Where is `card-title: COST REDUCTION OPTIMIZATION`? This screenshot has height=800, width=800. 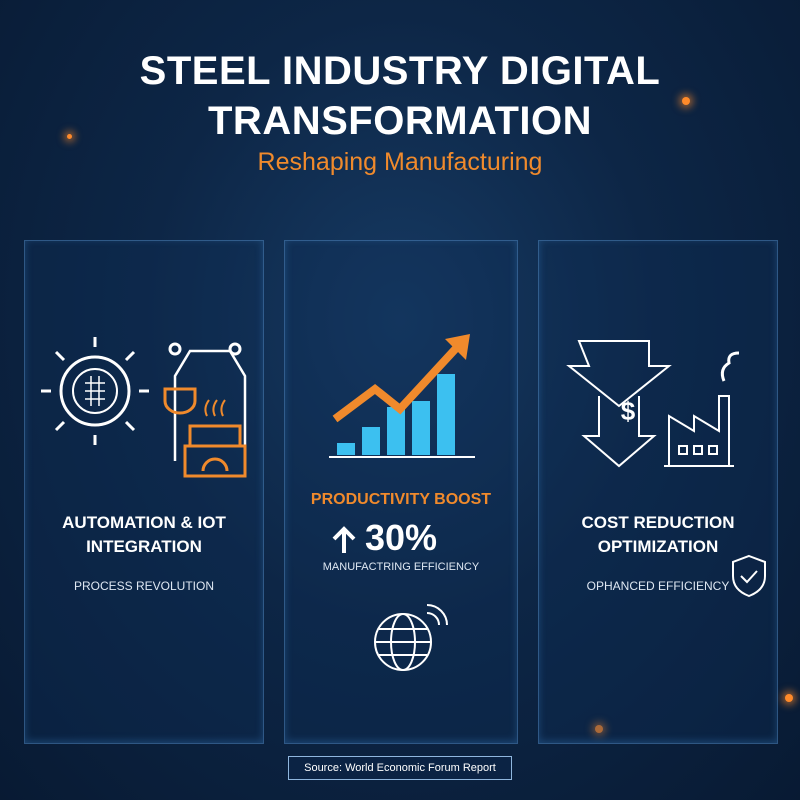 card-title: COST REDUCTION OPTIMIZATION is located at coordinates (658, 534).